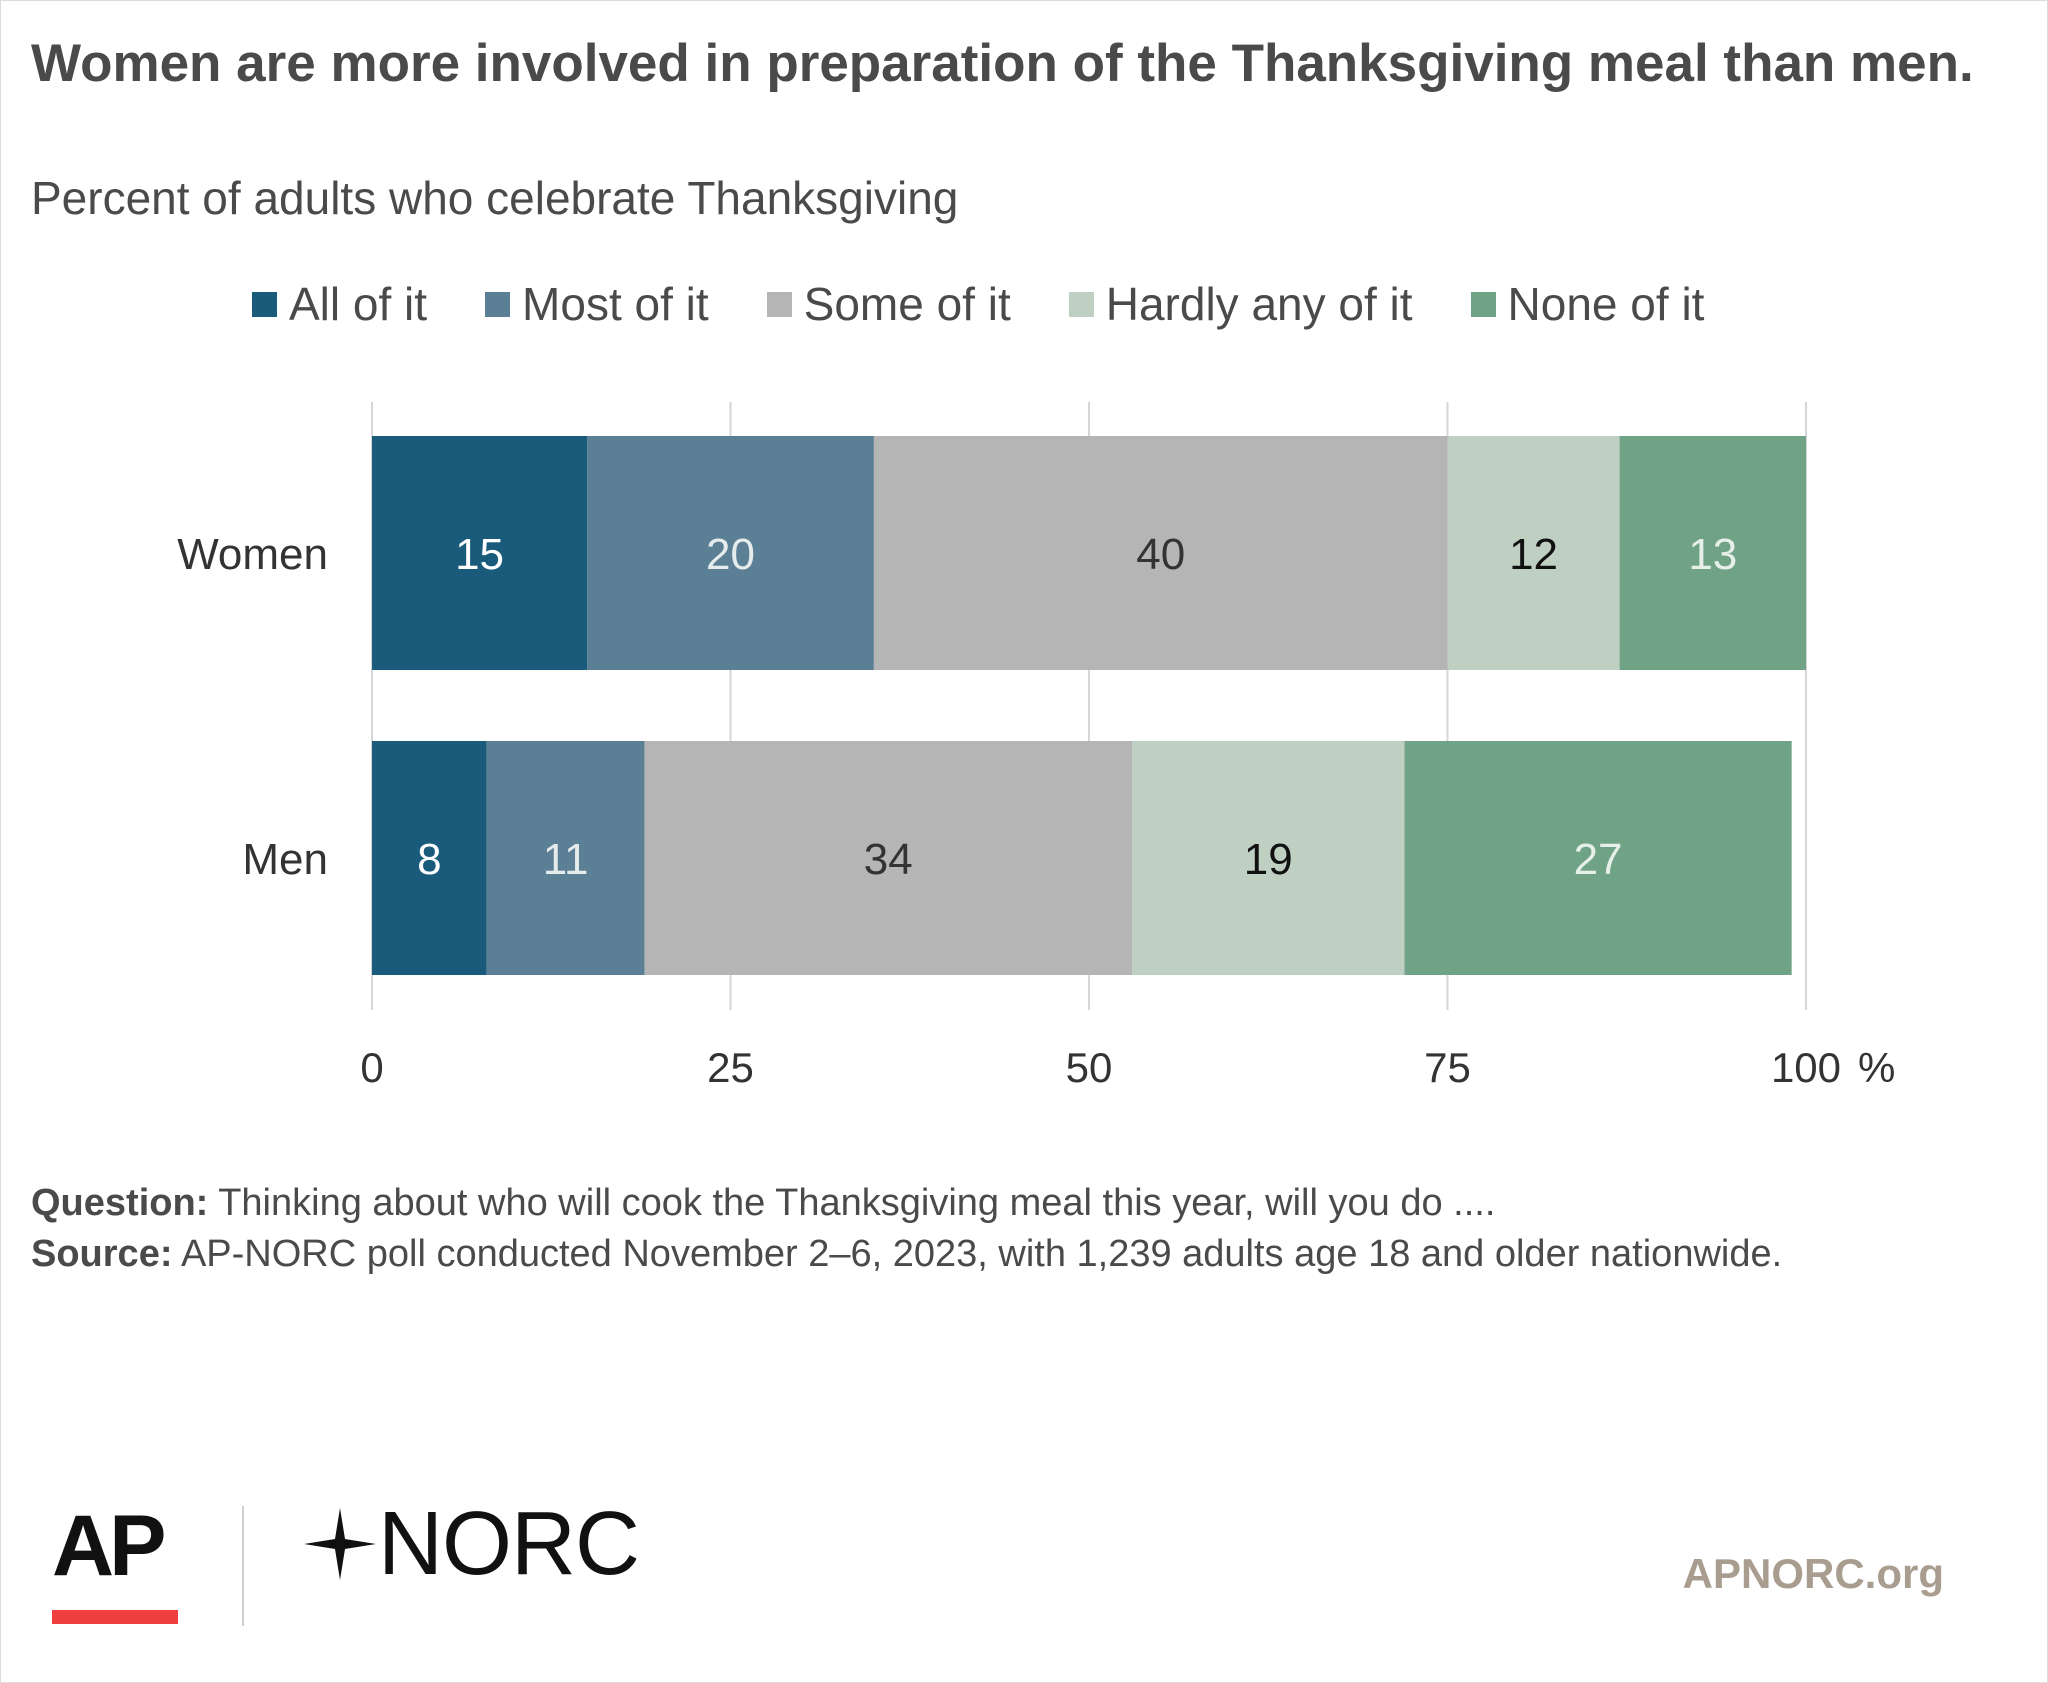 The image size is (2048, 1683). I want to click on source-label: Source:, so click(102, 1254).